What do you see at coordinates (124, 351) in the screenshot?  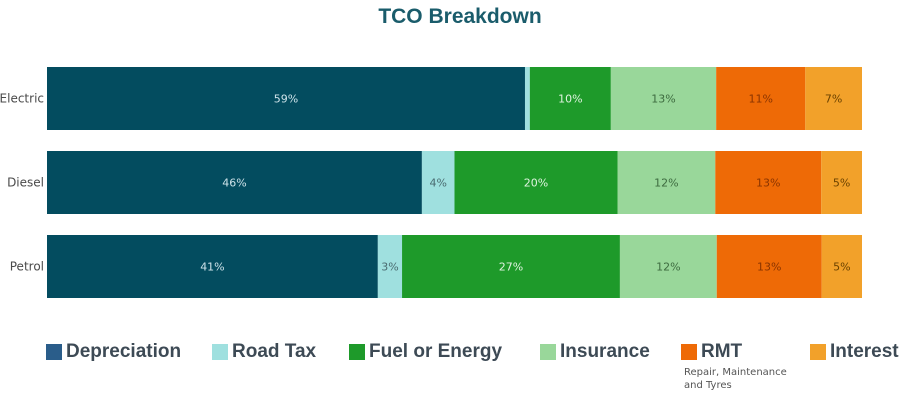 I see `legend-label: Depreciation` at bounding box center [124, 351].